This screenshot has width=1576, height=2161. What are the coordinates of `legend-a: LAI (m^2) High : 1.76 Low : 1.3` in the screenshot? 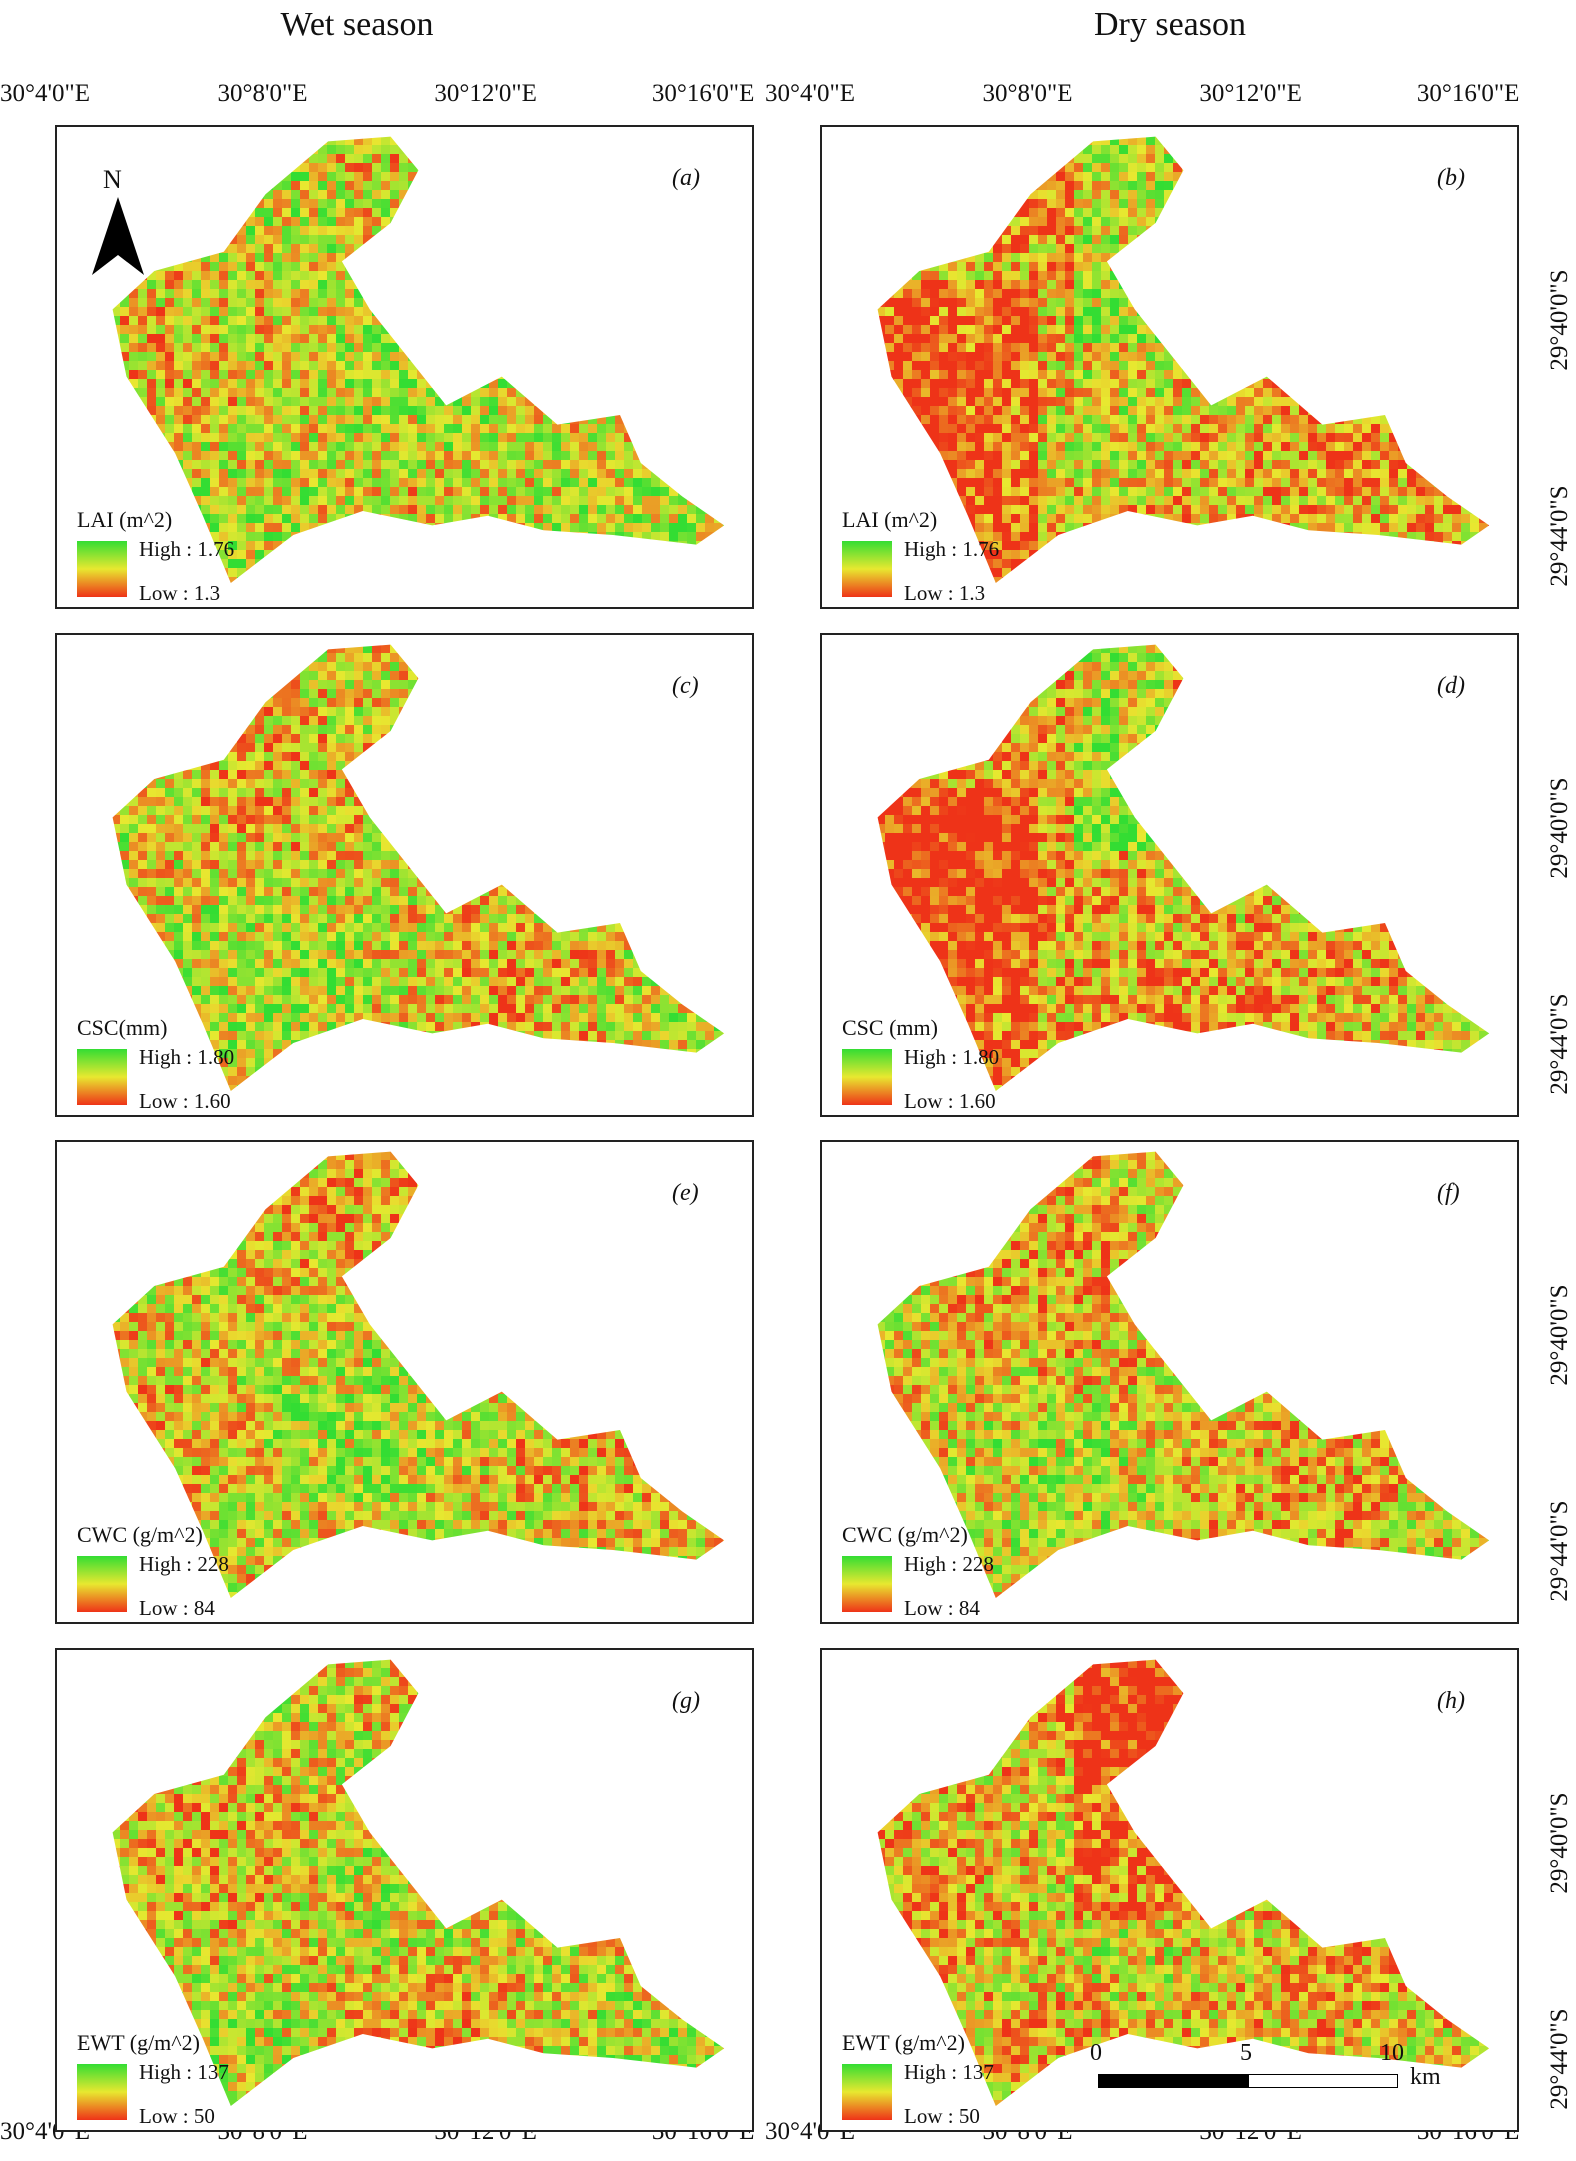 It's located at (187, 557).